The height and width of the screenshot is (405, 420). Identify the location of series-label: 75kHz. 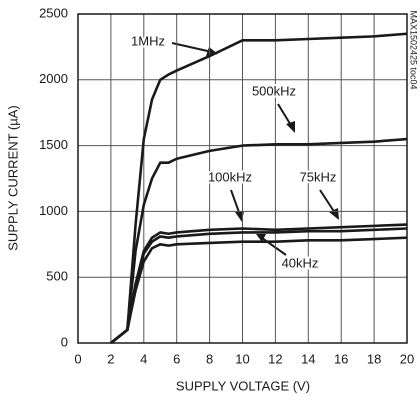
(318, 176).